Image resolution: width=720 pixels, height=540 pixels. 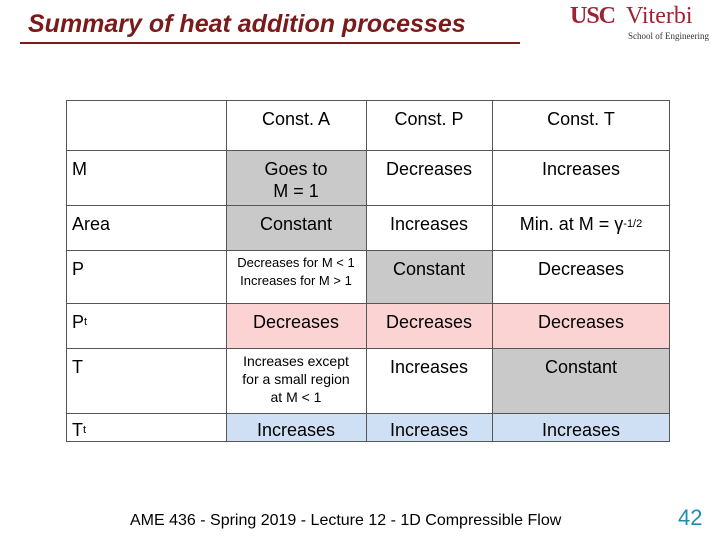 What do you see at coordinates (581, 119) in the screenshot?
I see `header-const-t: Const. T` at bounding box center [581, 119].